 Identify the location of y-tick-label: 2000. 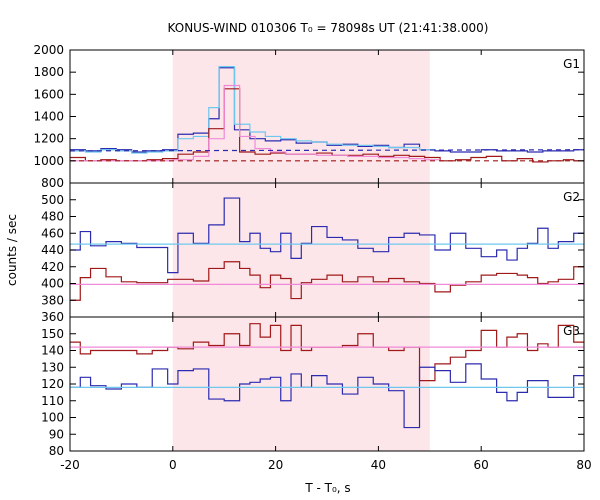
(48, 50).